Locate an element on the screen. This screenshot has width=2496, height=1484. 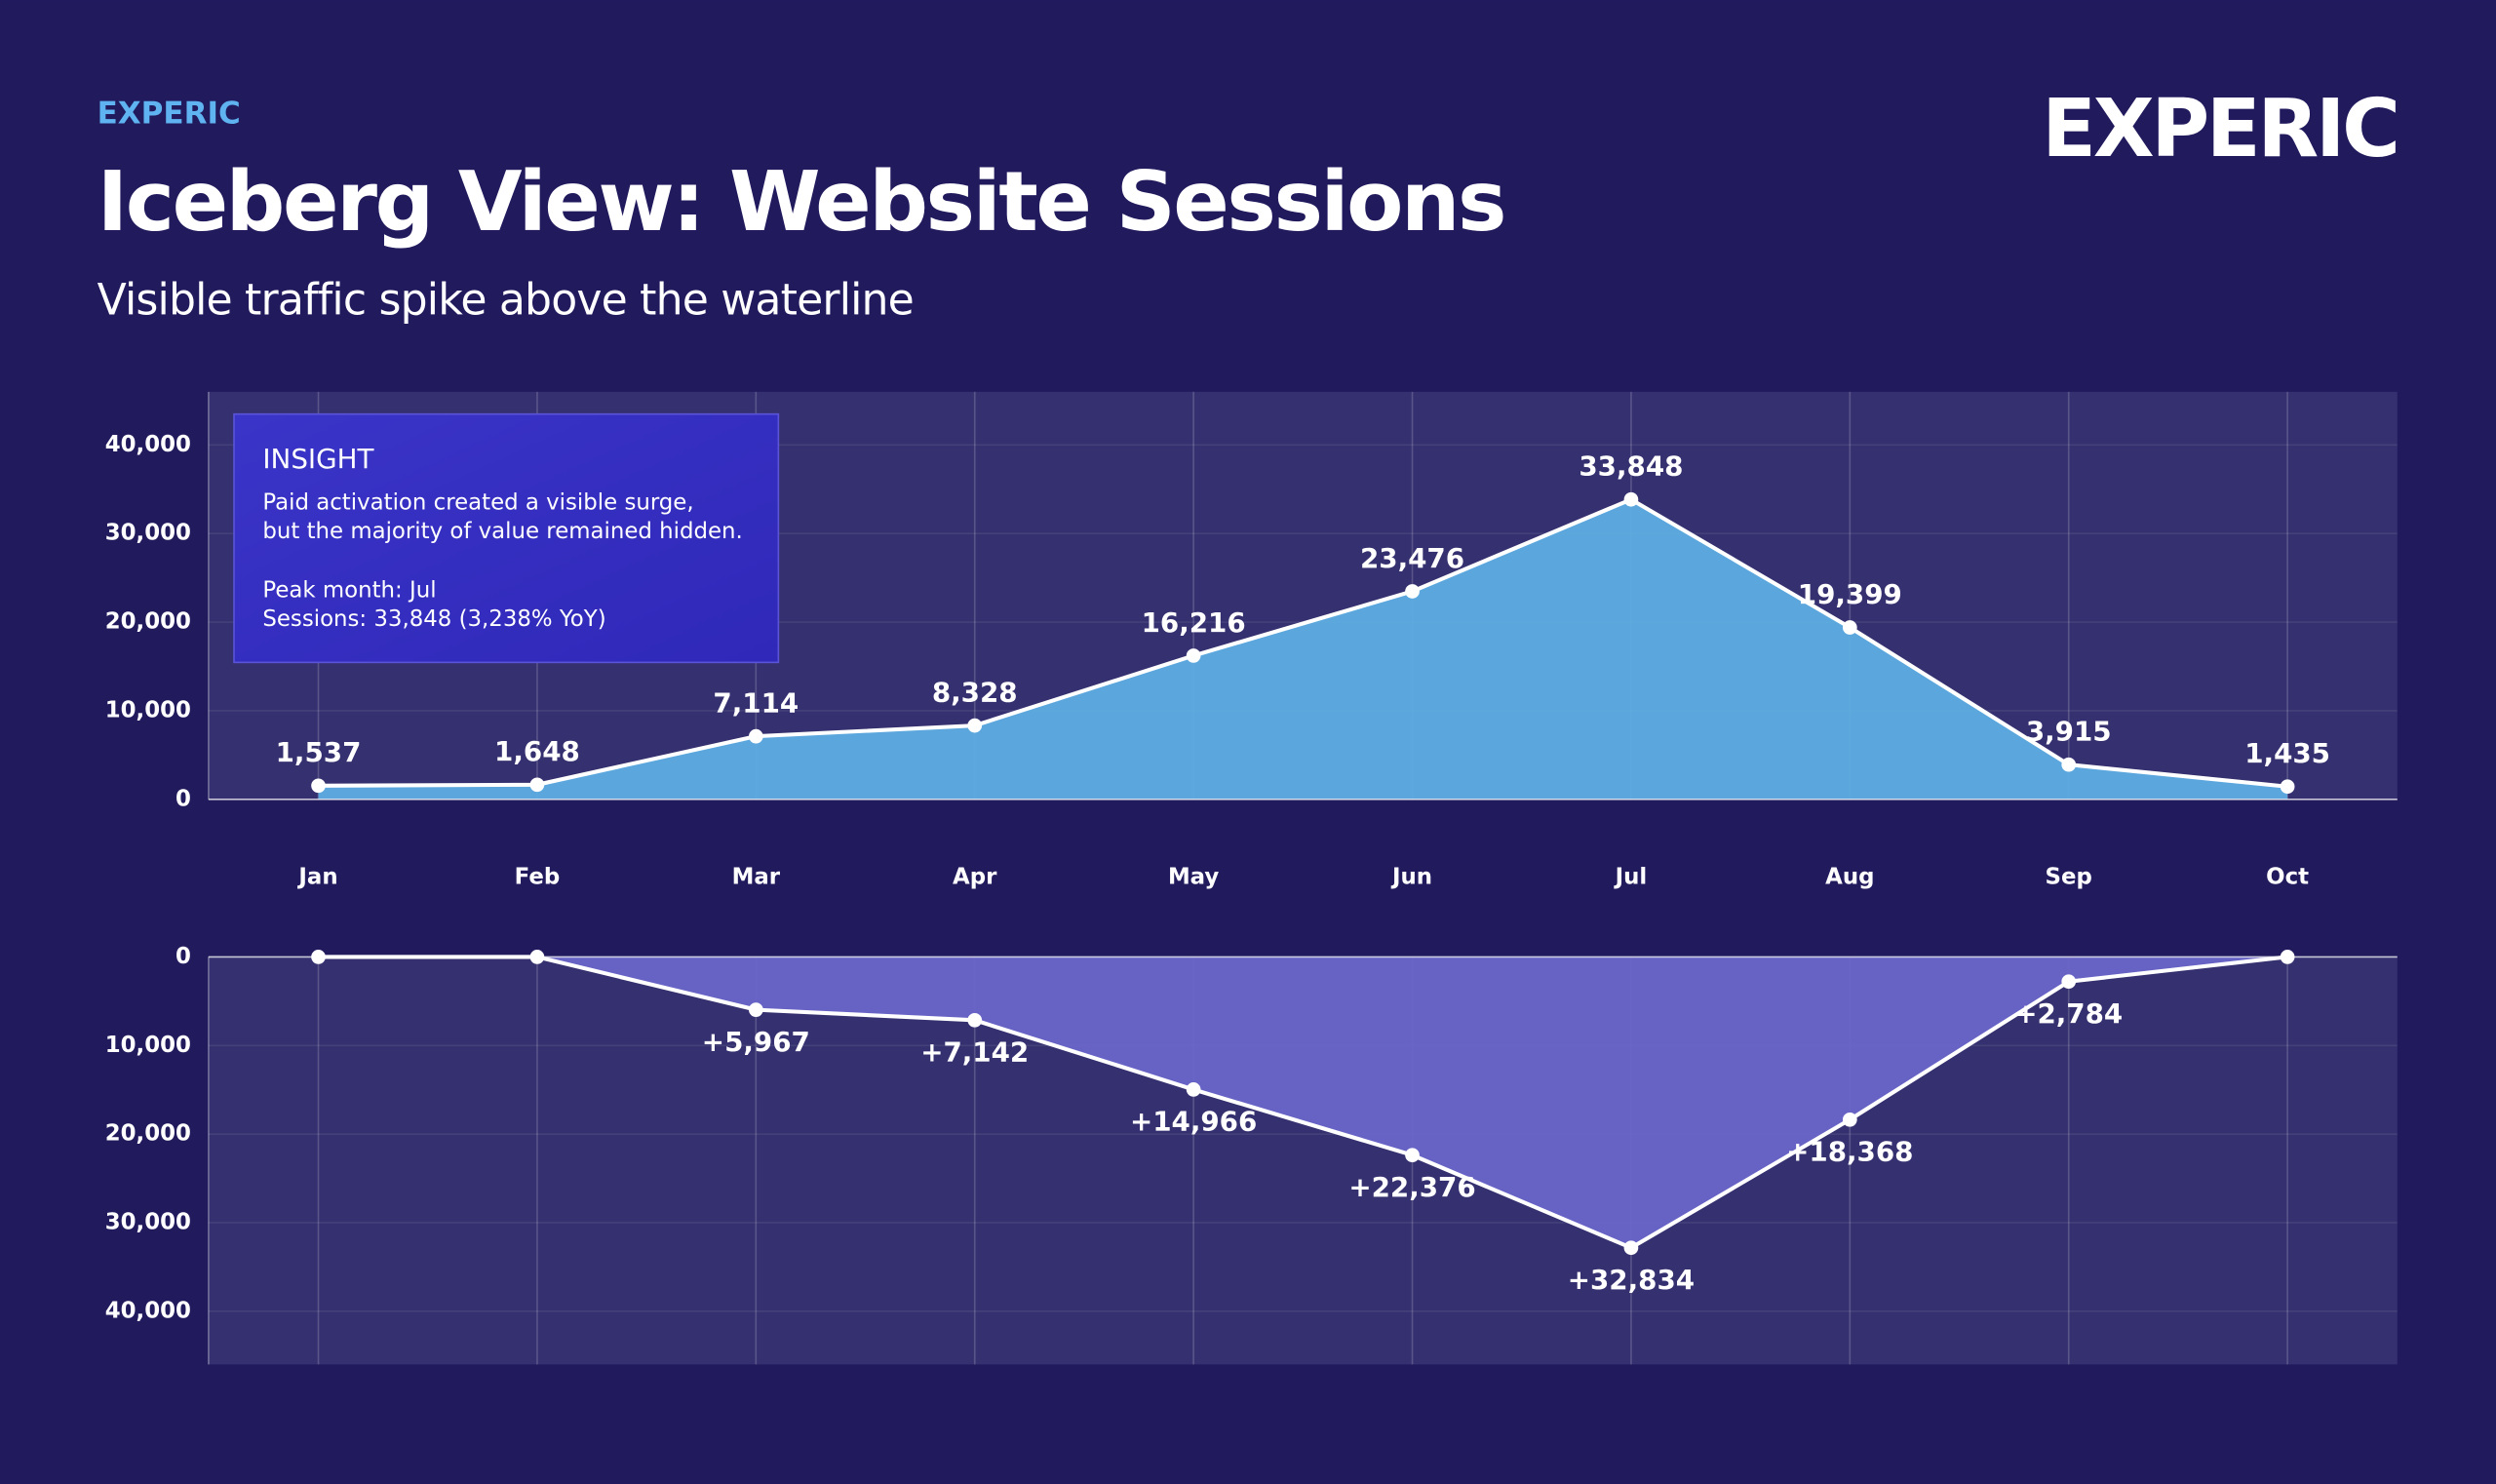
x-tick-label: Feb is located at coordinates (538, 876).